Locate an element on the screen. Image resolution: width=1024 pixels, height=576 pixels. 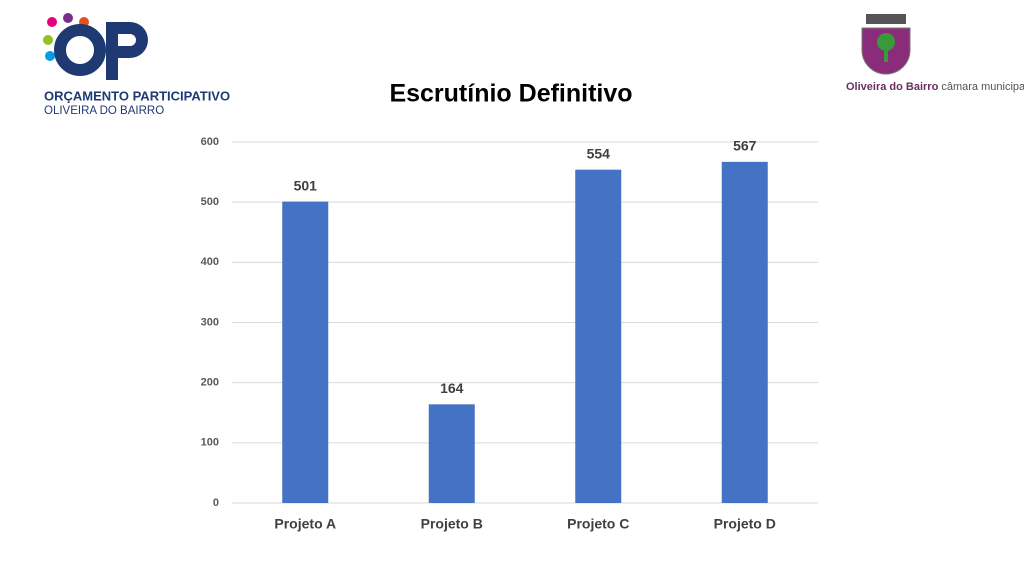
municipality-suffix: câmara municipal is located at coordinates (982, 87).